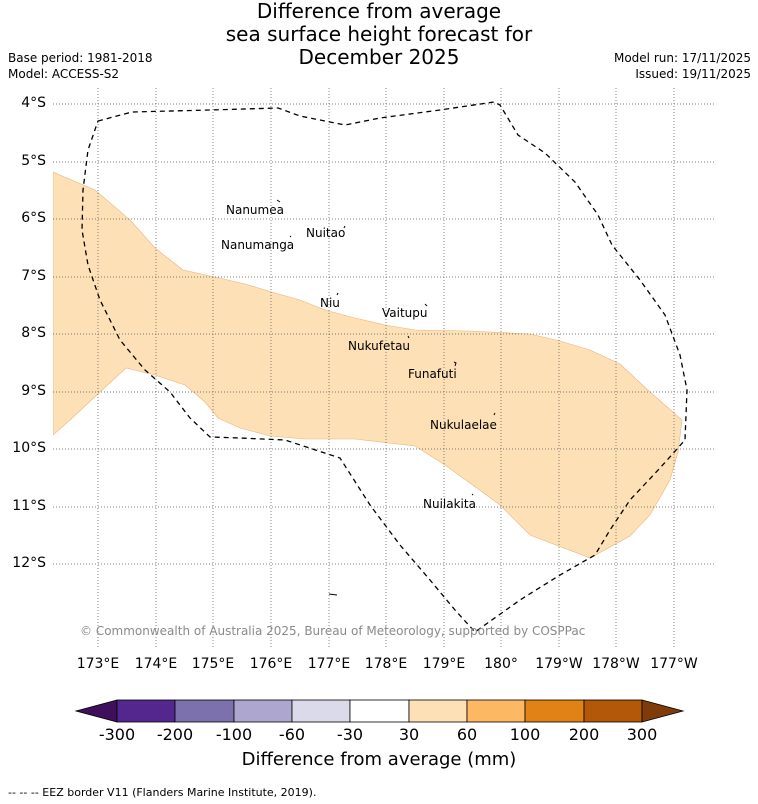  Describe the element at coordinates (255, 210) in the screenshot. I see `island-label-nanumea: Nanumea` at that location.